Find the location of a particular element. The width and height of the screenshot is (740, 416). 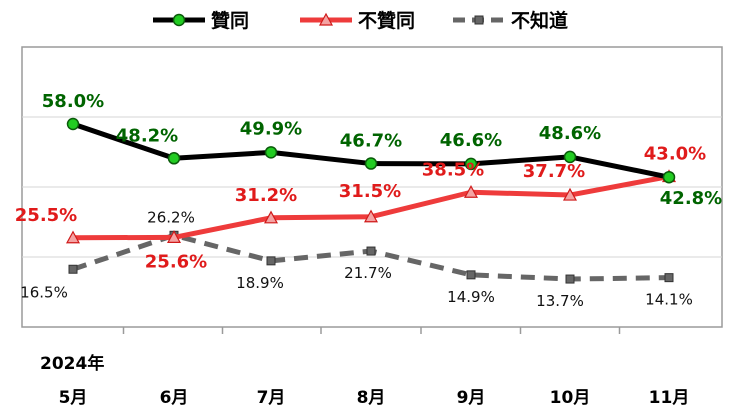

legend-item: 不贊同 is located at coordinates (357, 21).